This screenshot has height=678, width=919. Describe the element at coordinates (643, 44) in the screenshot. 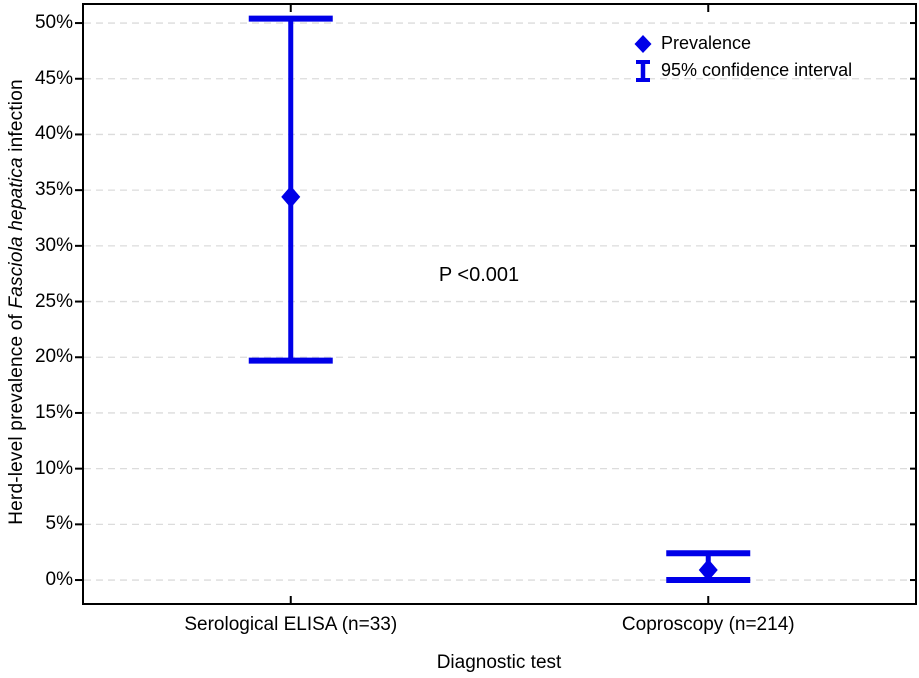

I see `prevalence-diamond-icon` at that location.